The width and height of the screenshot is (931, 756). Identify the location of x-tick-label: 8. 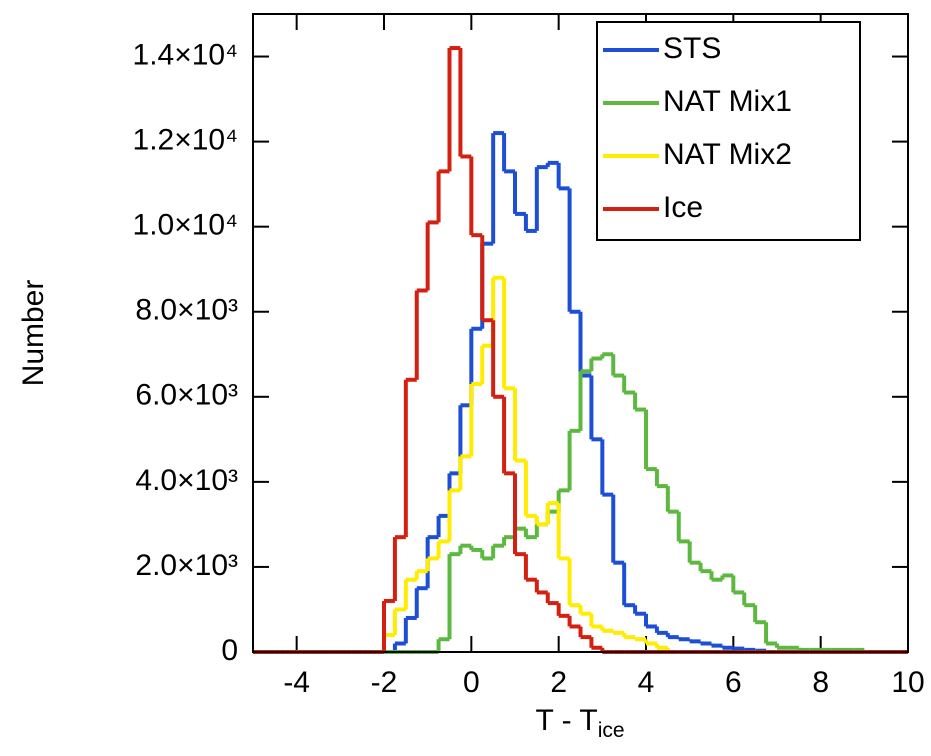
(820, 682).